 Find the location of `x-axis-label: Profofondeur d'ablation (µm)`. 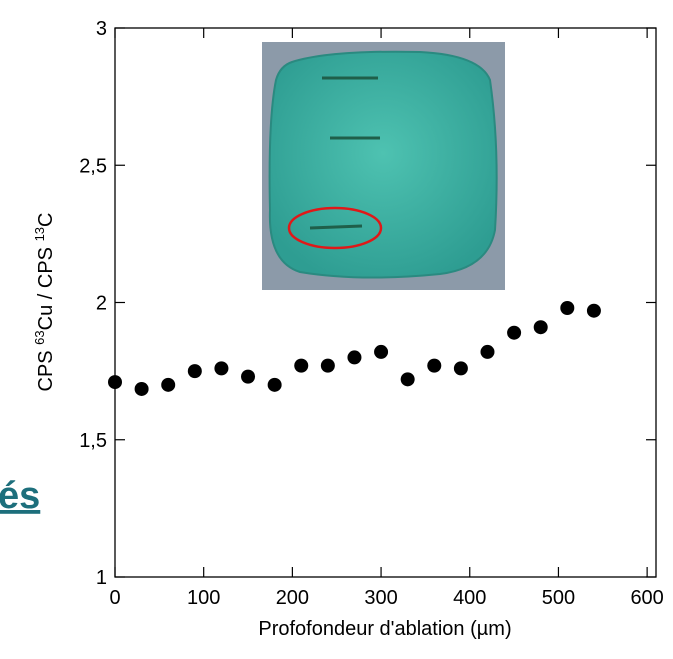

x-axis-label: Profofondeur d'ablation (µm) is located at coordinates (384, 629).